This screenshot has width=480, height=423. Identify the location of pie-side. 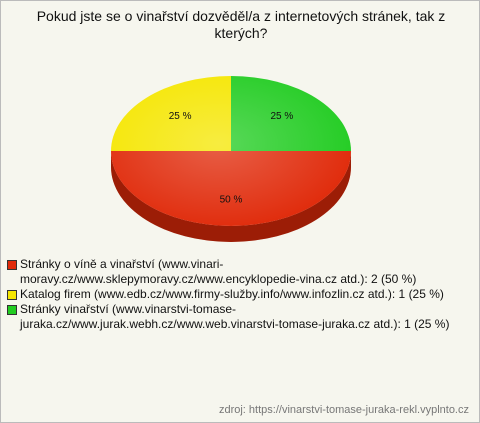
(231, 196).